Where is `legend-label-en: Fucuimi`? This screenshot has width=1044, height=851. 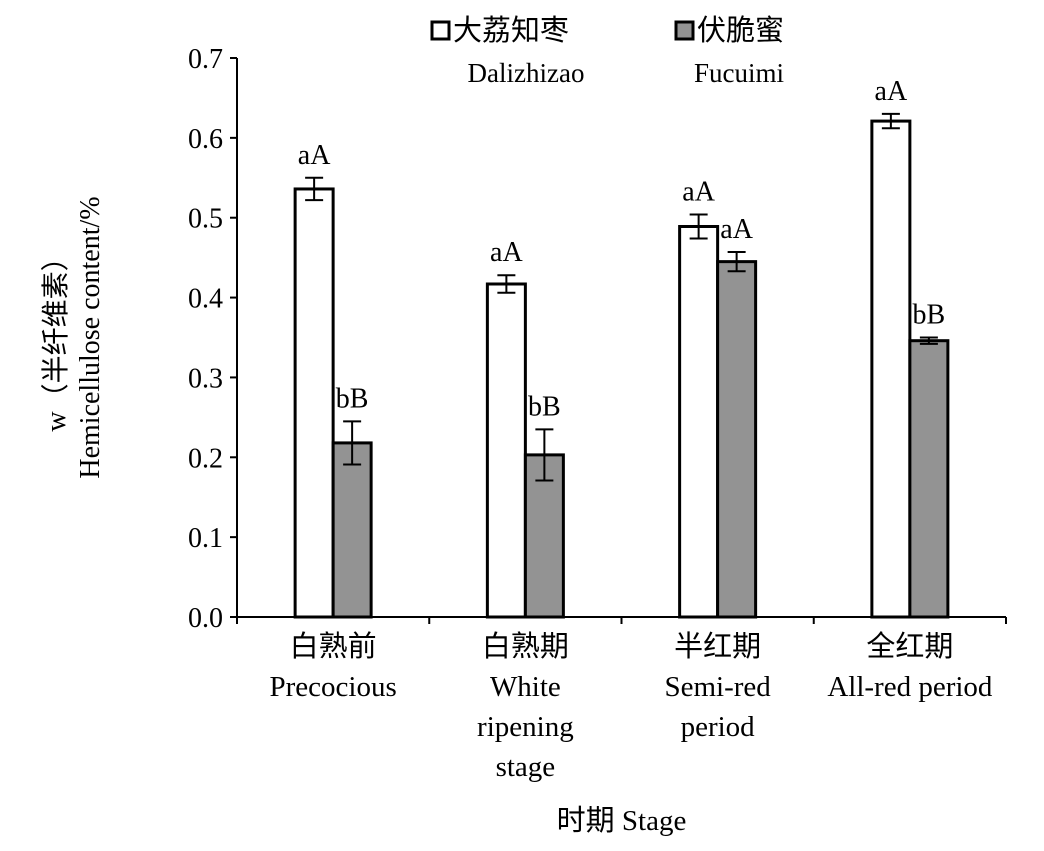
legend-label-en: Fucuimi is located at coordinates (739, 73).